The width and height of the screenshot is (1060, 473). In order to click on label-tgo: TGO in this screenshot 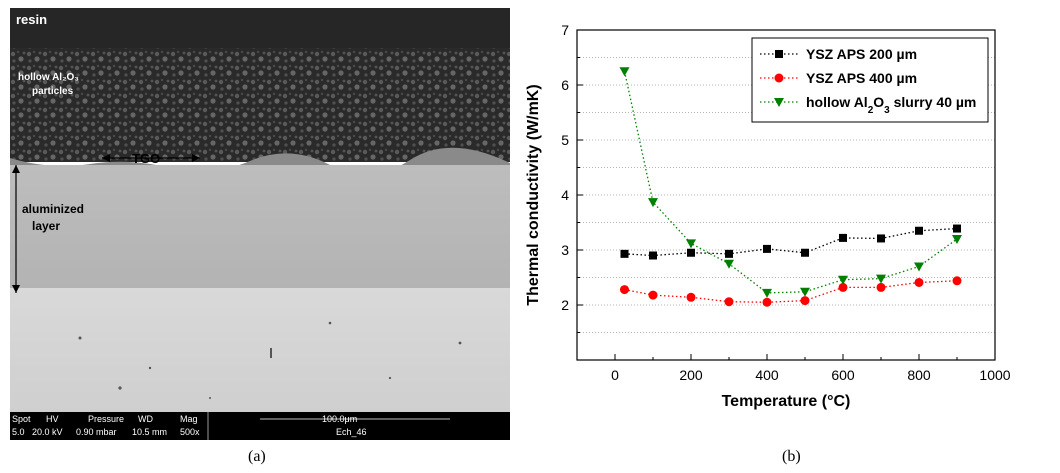, I will do `click(146, 158)`.